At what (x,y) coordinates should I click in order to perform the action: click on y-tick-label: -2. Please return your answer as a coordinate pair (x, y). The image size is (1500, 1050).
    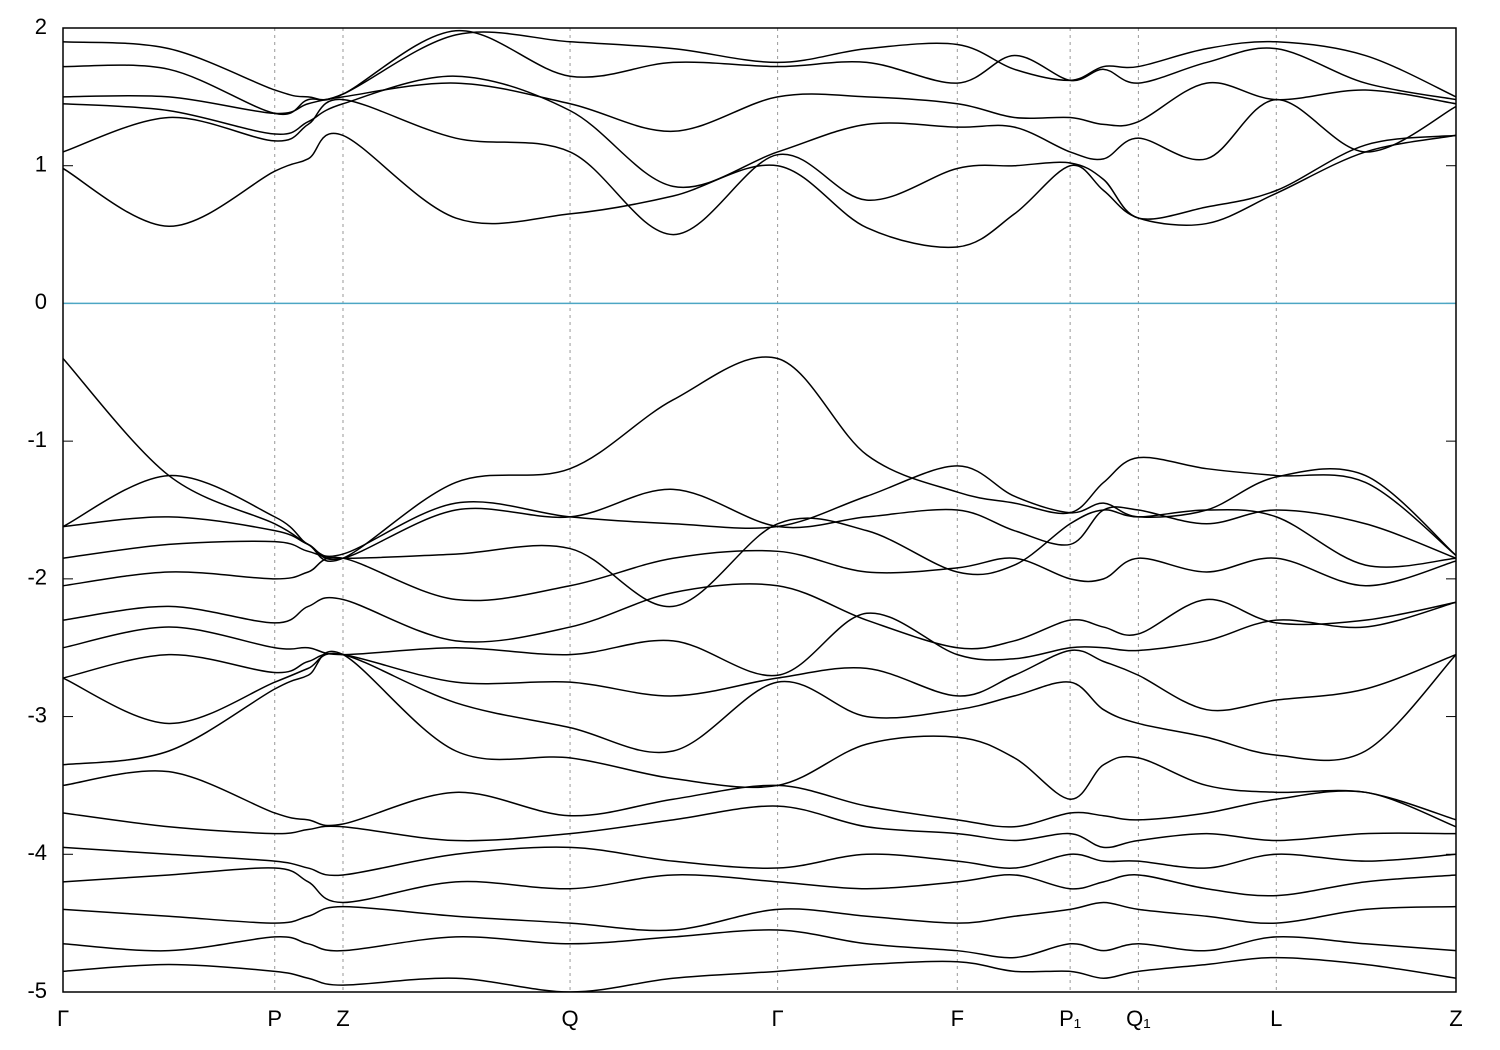
    Looking at the image, I should click on (37, 577).